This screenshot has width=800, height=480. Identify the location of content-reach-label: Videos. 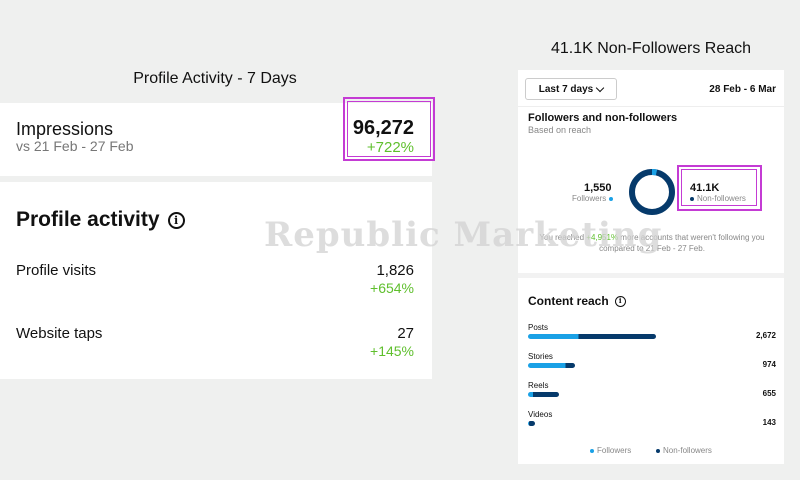
(540, 414).